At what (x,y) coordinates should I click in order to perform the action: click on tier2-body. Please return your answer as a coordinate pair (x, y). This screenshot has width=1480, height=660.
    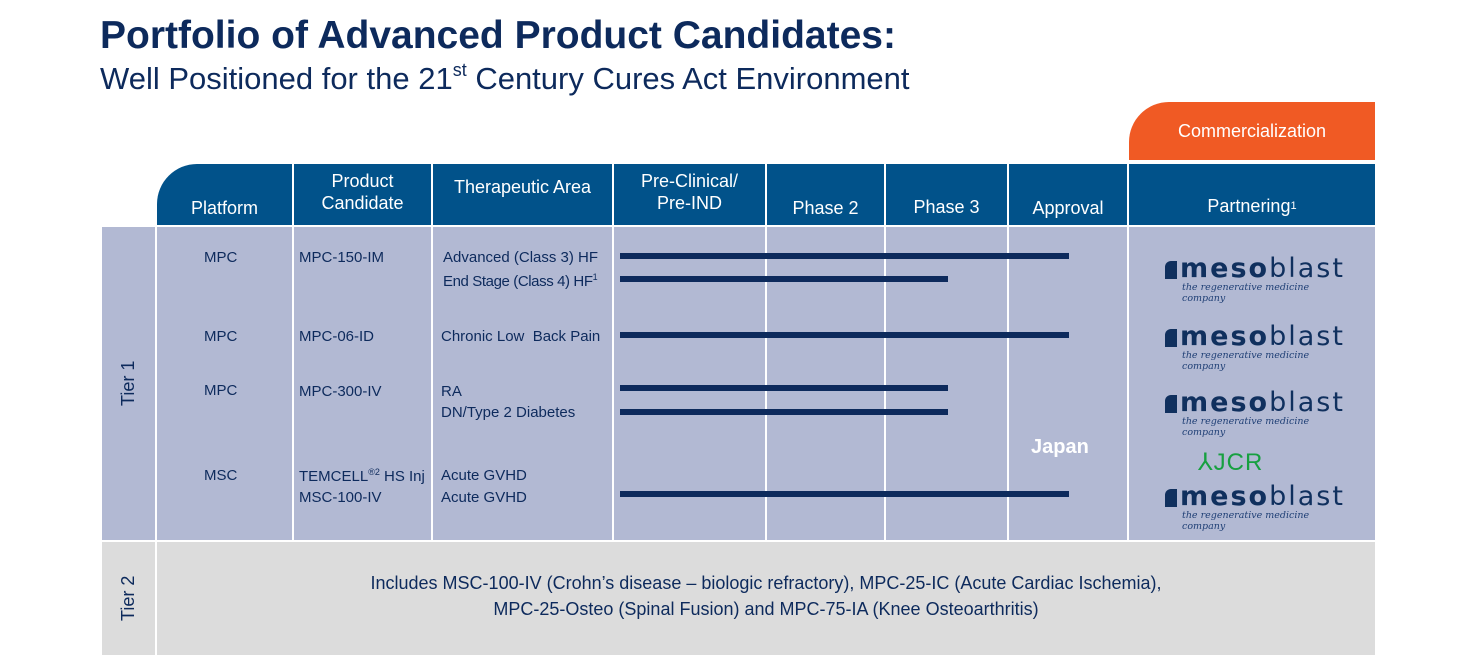
    Looking at the image, I should click on (766, 598).